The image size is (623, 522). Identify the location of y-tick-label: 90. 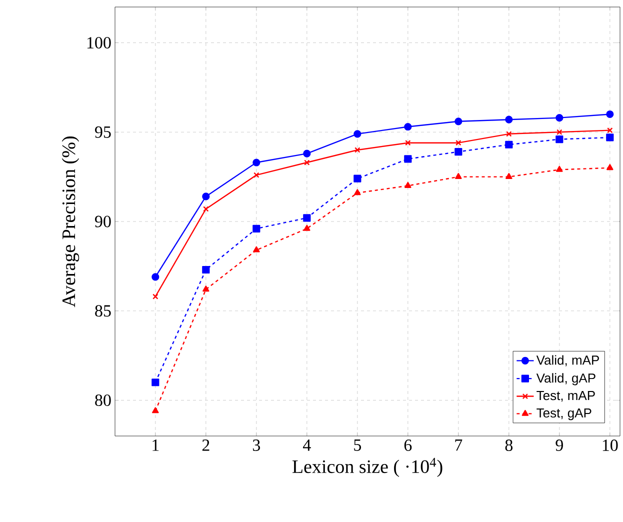
(103, 222).